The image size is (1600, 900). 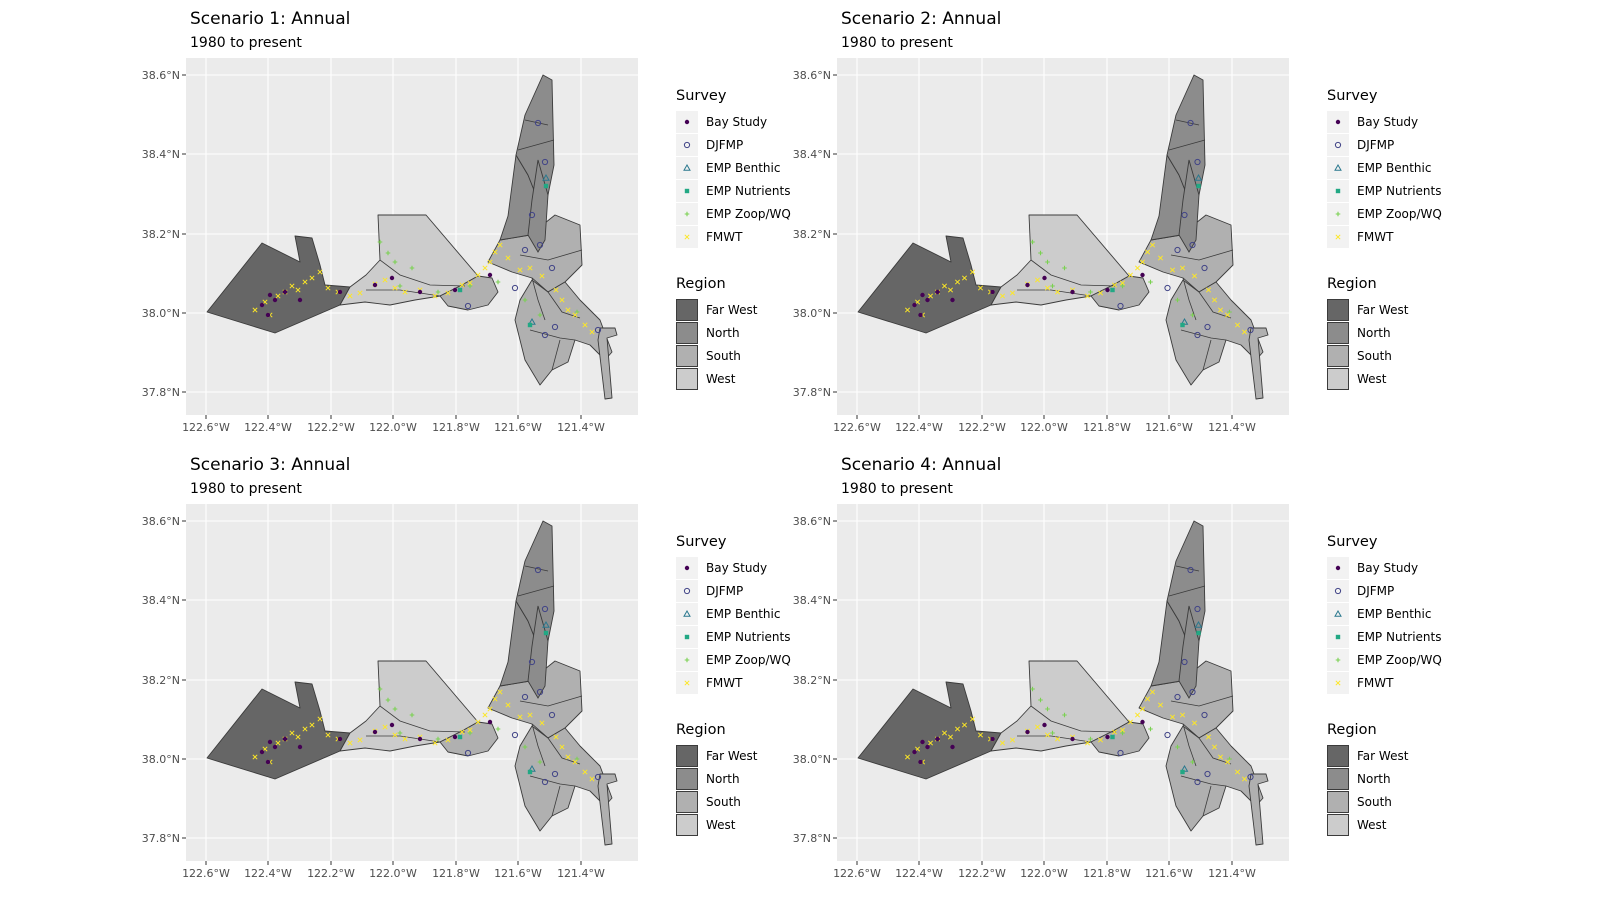 I want to click on legend-label: West, so click(x=721, y=378).